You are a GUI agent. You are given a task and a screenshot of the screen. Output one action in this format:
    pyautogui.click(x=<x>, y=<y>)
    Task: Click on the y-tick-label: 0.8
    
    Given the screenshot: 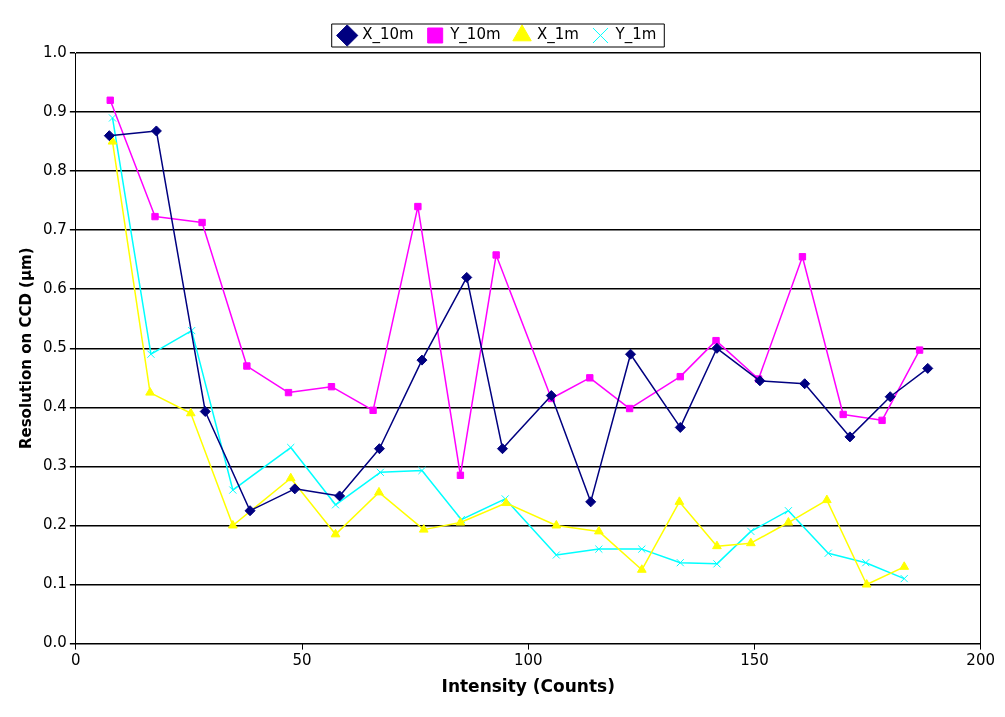 What is the action you would take?
    pyautogui.click(x=55, y=170)
    